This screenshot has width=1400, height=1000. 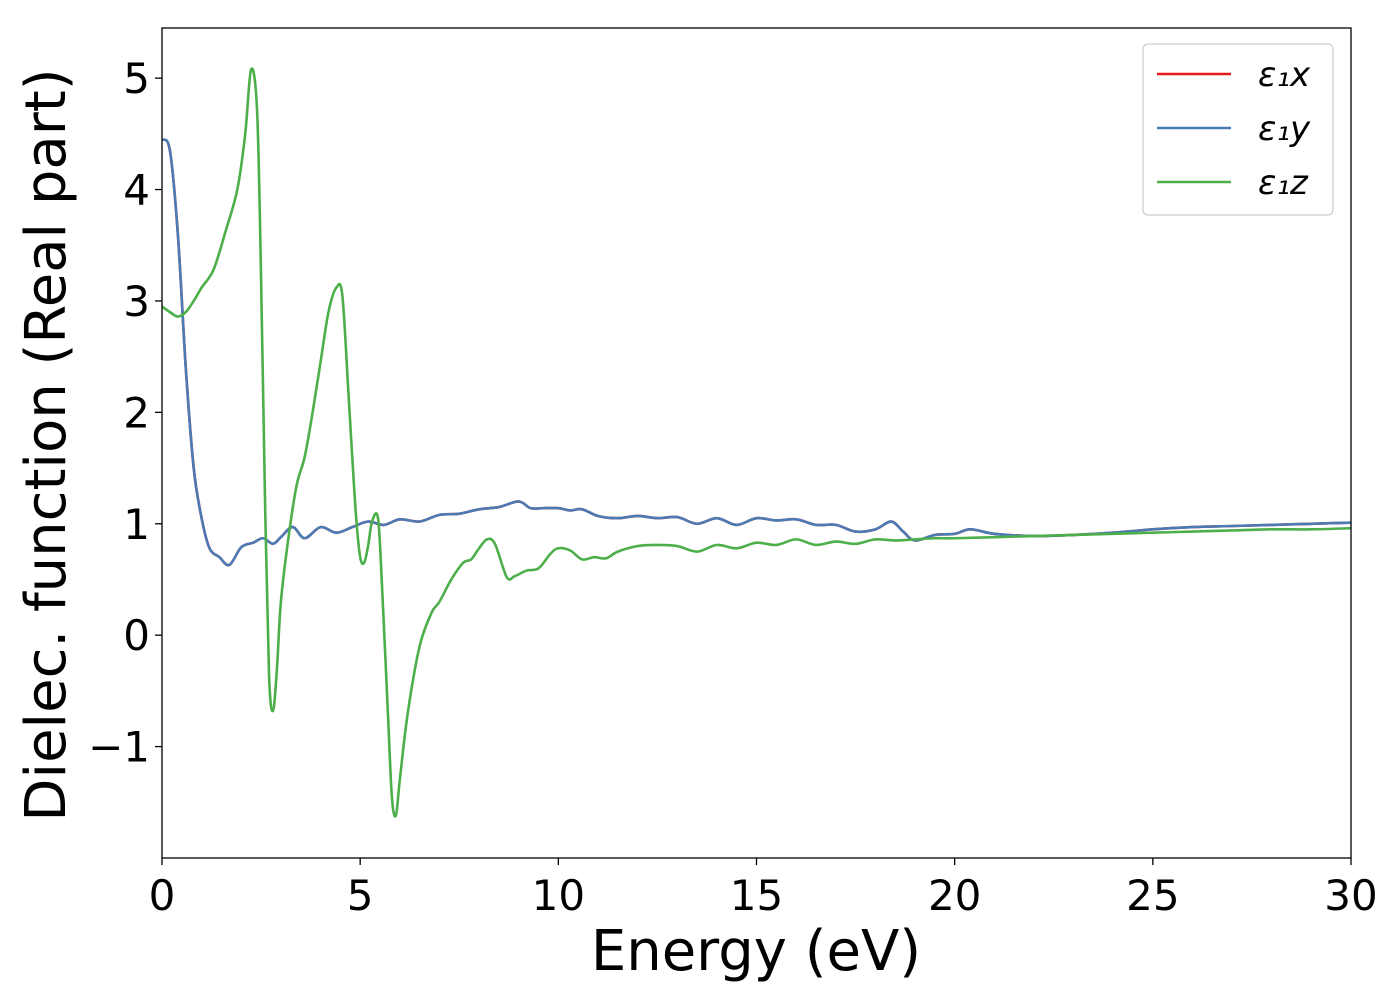 What do you see at coordinates (1283, 183) in the screenshot?
I see `legend-label: ε₁z` at bounding box center [1283, 183].